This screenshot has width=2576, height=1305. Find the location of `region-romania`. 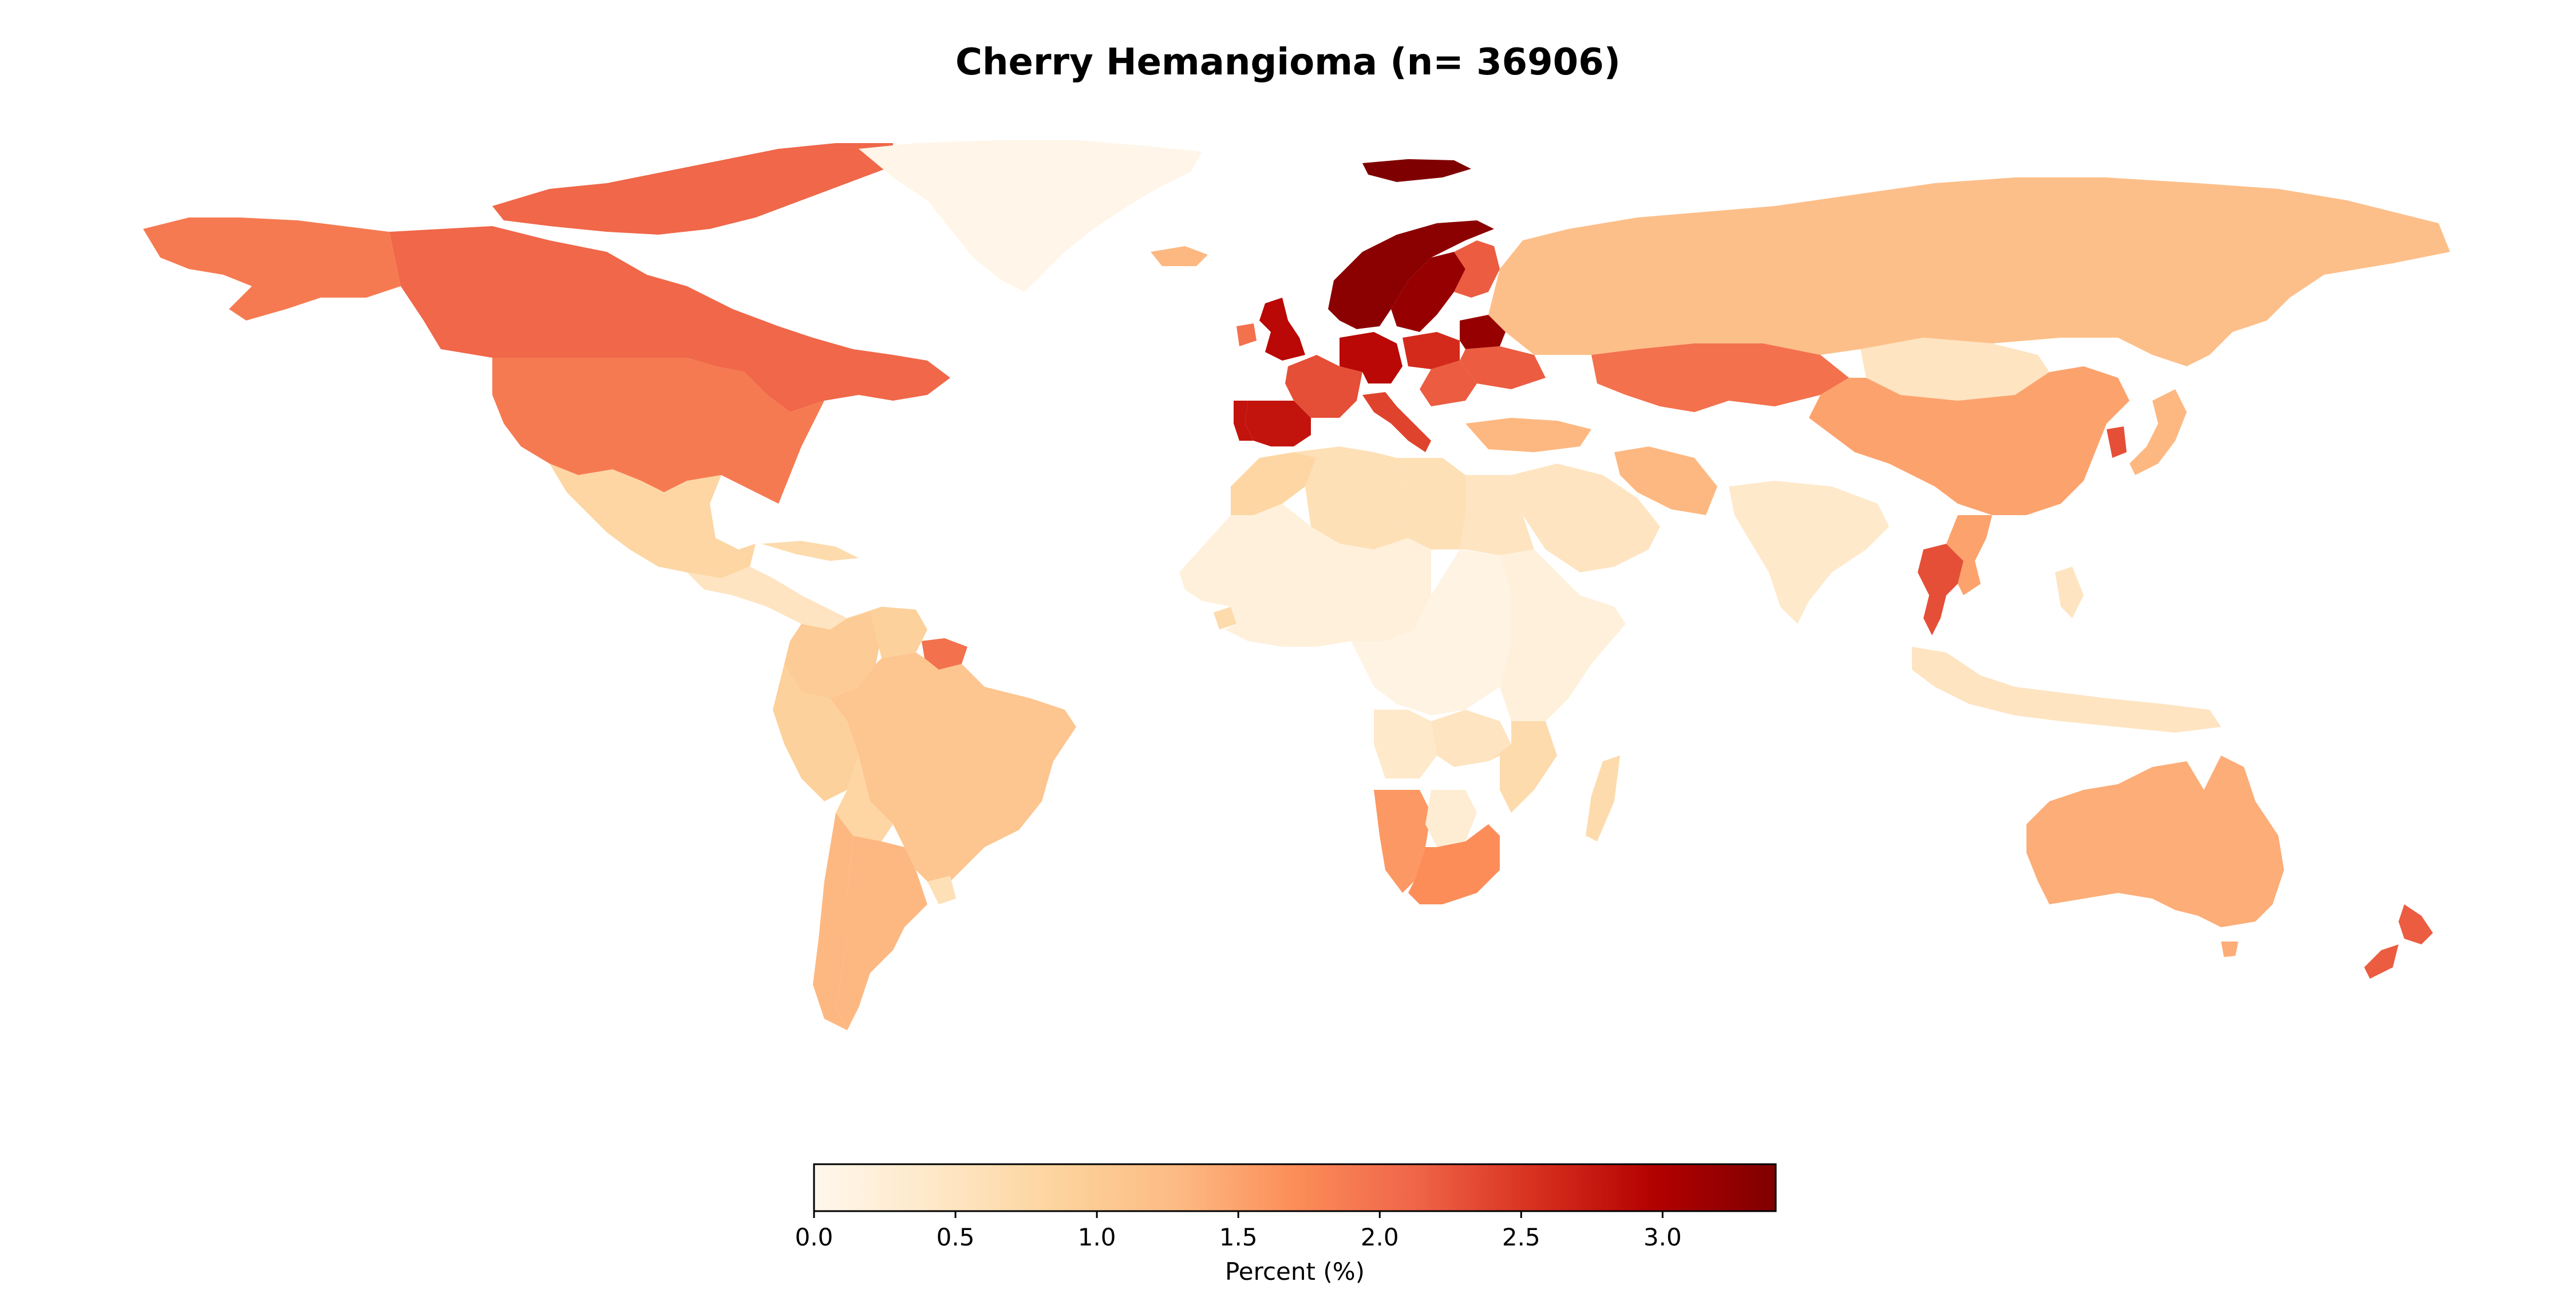

region-romania is located at coordinates (1448, 383).